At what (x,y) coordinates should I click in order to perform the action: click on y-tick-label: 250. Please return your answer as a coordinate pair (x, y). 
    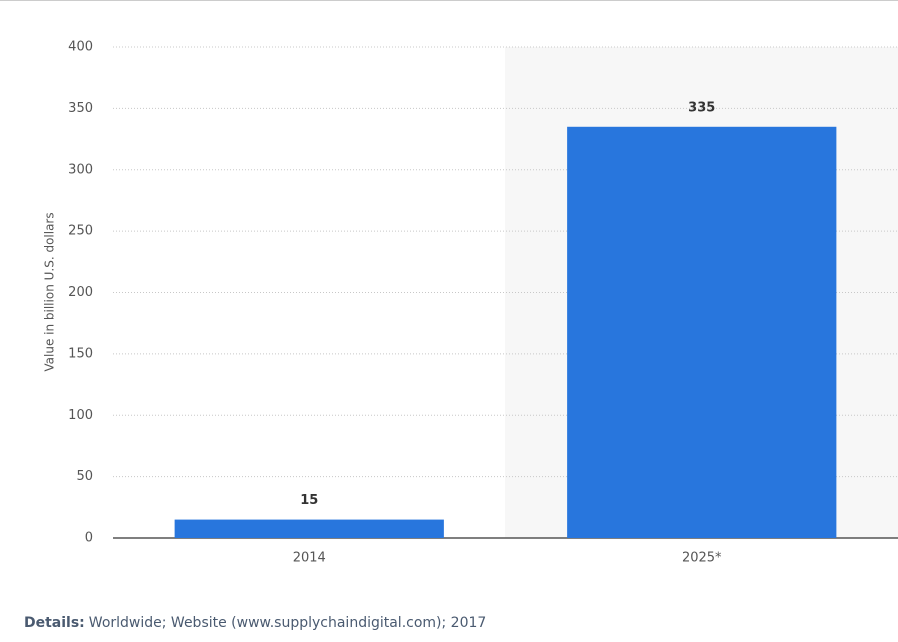
    Looking at the image, I should click on (80, 231).